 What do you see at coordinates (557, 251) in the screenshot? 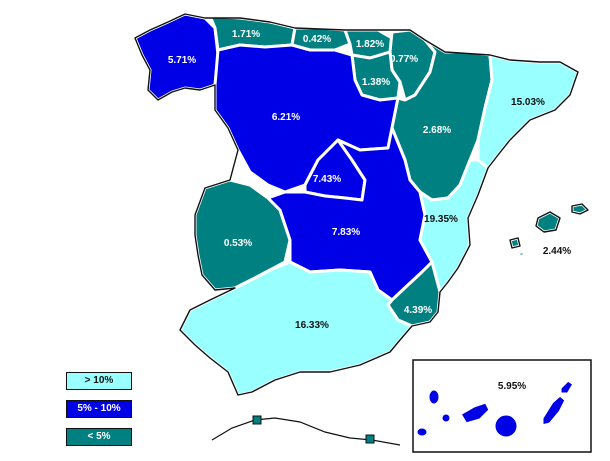
I see `label-baleares: 2.44%` at bounding box center [557, 251].